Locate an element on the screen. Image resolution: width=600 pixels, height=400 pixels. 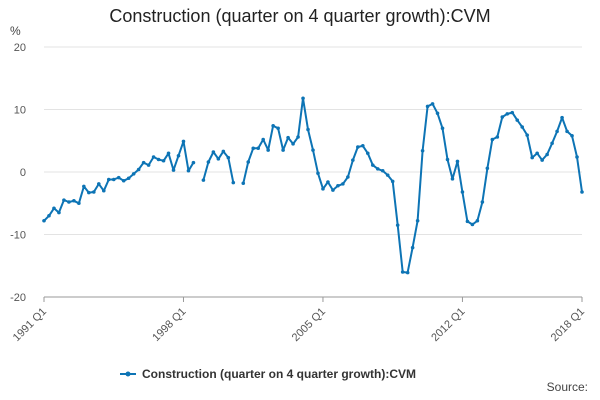
x-tick-label: 2018 Q1 is located at coordinates (568, 325).